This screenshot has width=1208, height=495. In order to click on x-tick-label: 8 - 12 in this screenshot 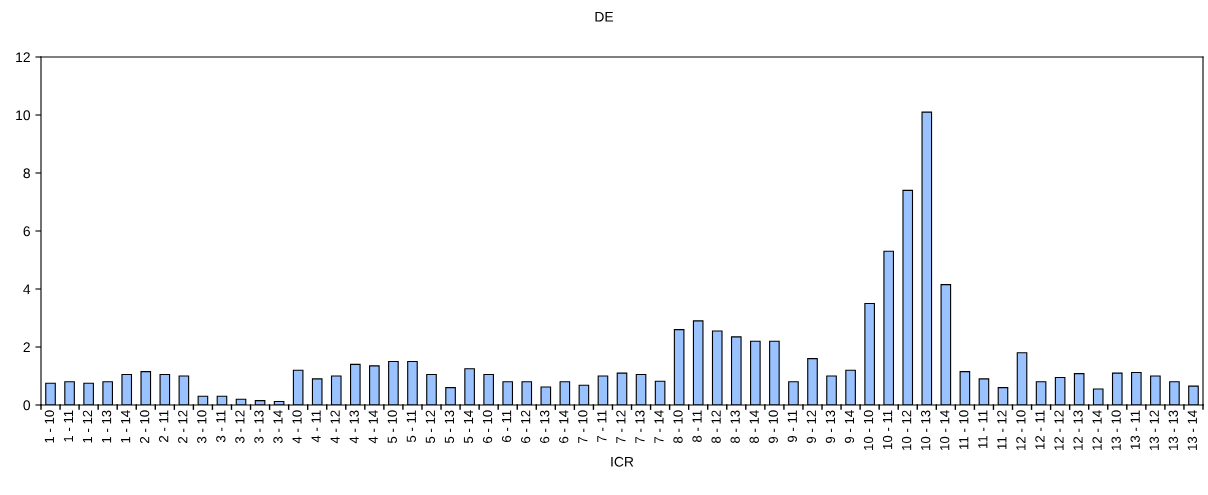, I will do `click(716, 427)`.